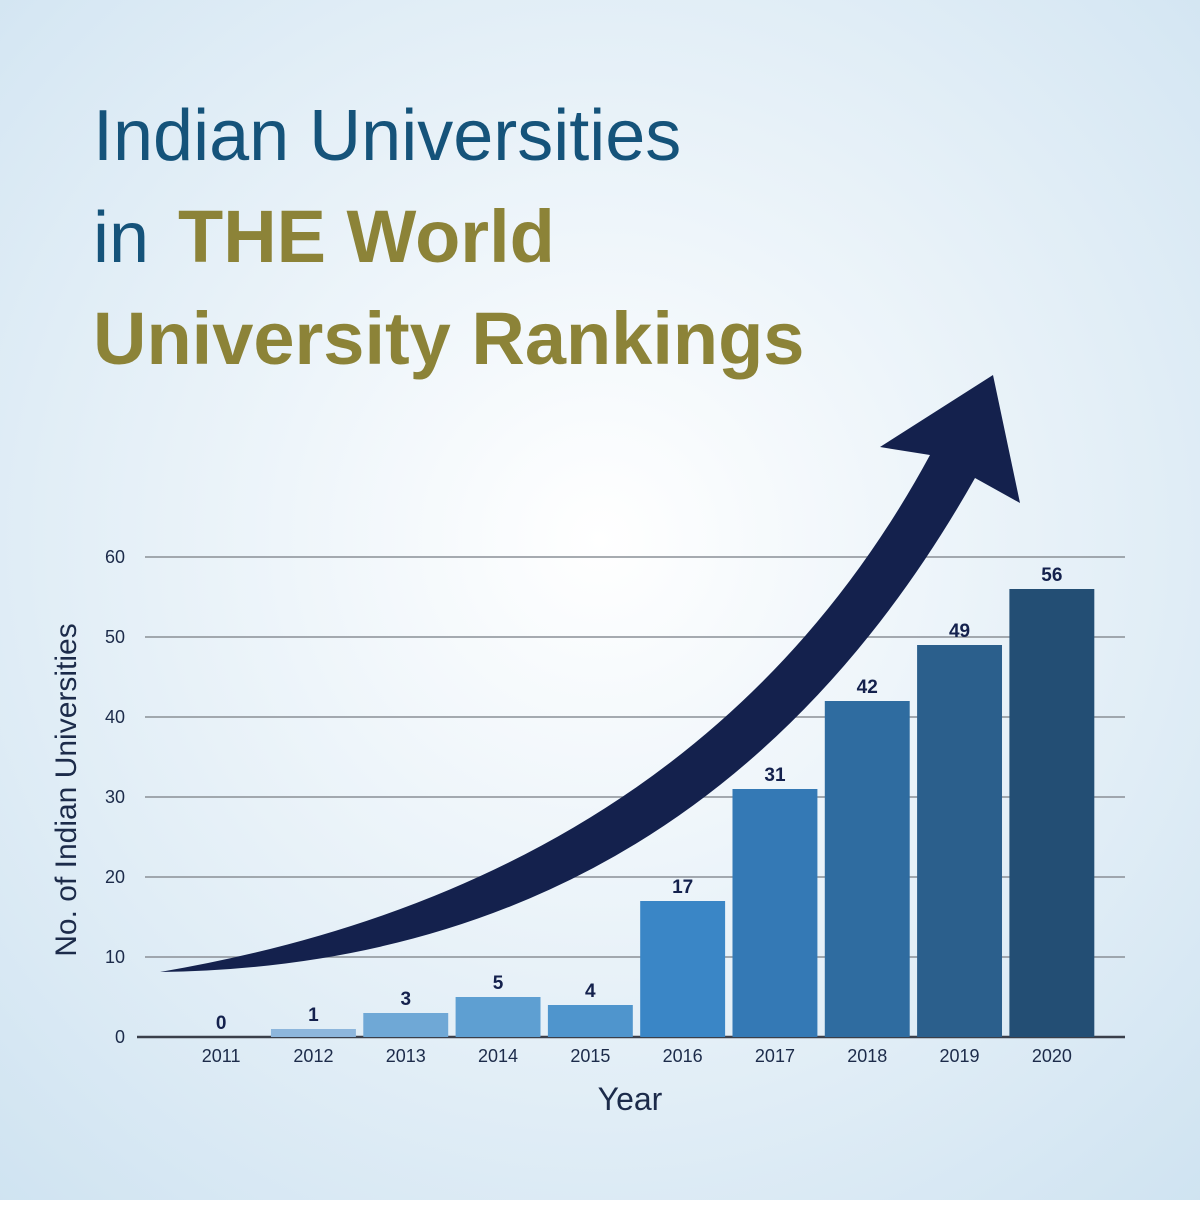  I want to click on value-label: 49, so click(959, 631).